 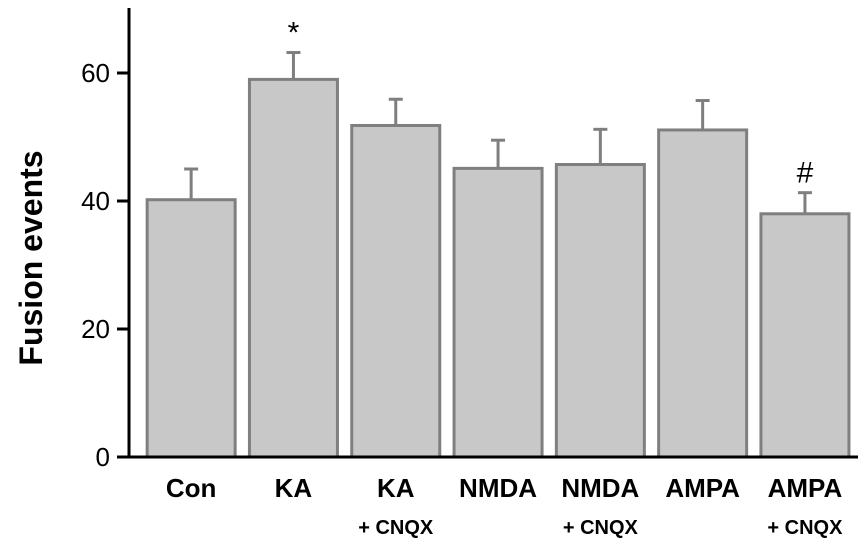 I want to click on y-tick-label: 20, so click(x=95, y=329).